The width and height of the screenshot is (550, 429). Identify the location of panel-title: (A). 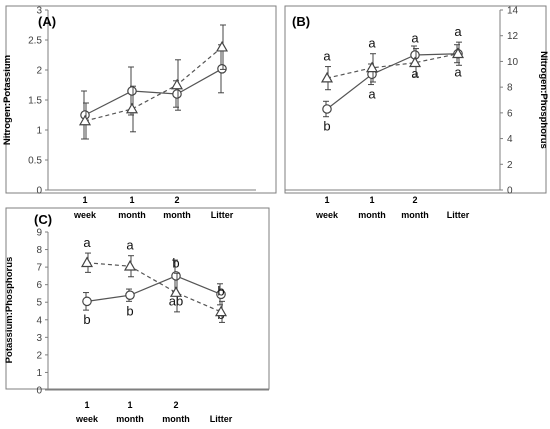
(47, 21).